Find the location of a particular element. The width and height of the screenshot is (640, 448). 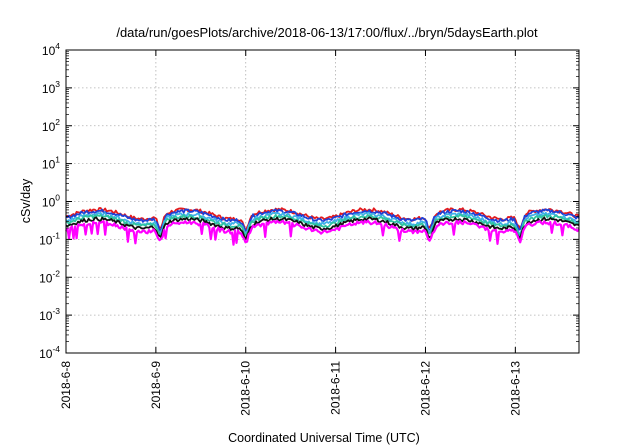

y-tick-label: 10³ is located at coordinates (51, 87).